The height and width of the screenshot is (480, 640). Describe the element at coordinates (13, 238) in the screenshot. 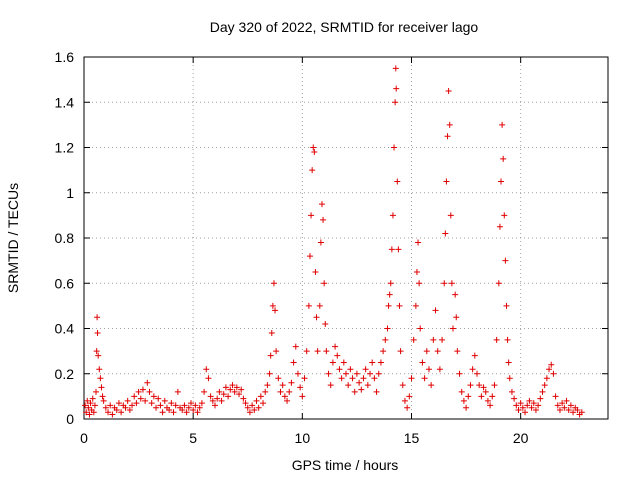

I see `y-axis-label: SRMTID / TECUs` at that location.